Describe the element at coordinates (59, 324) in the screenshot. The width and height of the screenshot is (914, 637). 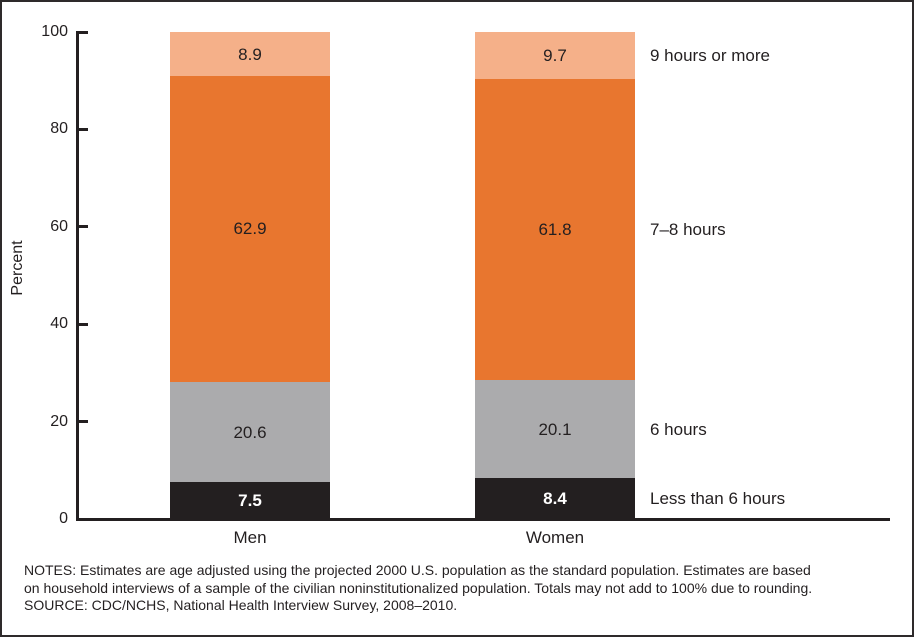
I see `y-axis-tick-label: 40` at that location.